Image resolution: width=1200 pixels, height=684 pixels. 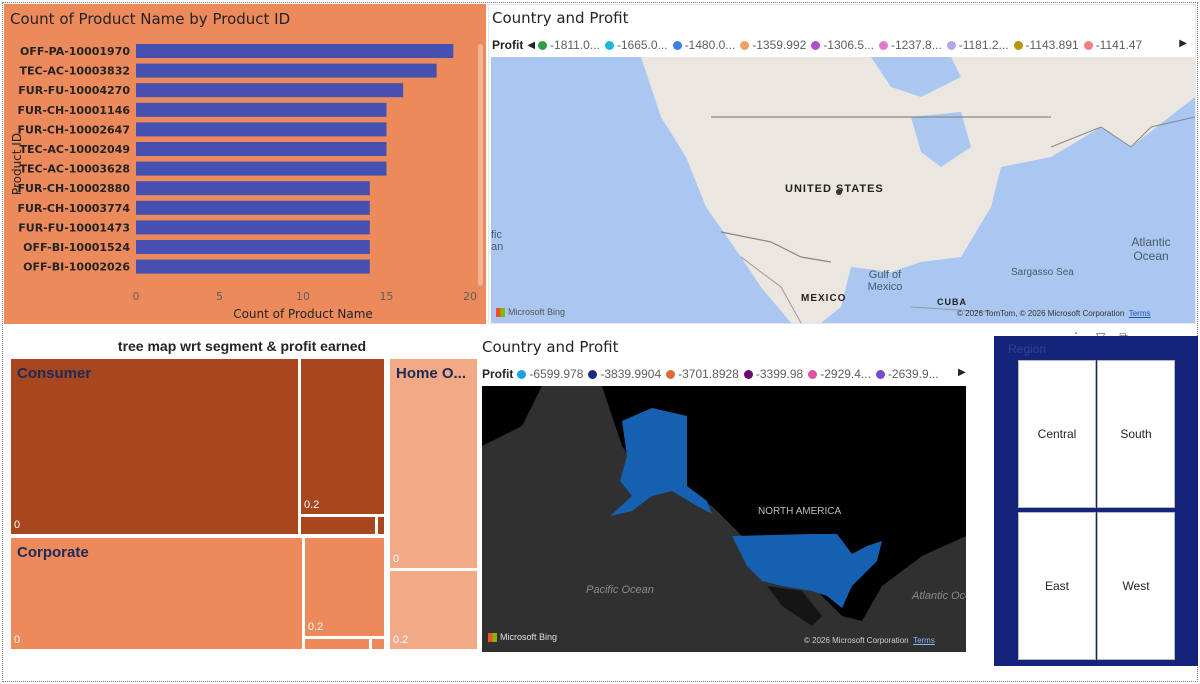 What do you see at coordinates (537, 312) in the screenshot?
I see `map1-provider-text: Microsoft Bing` at bounding box center [537, 312].